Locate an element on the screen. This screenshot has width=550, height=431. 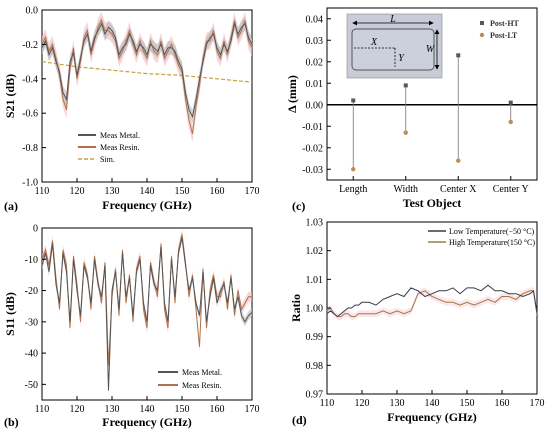
legend-high-temp-label: High Temperature(150 °C) is located at coordinates (492, 242).